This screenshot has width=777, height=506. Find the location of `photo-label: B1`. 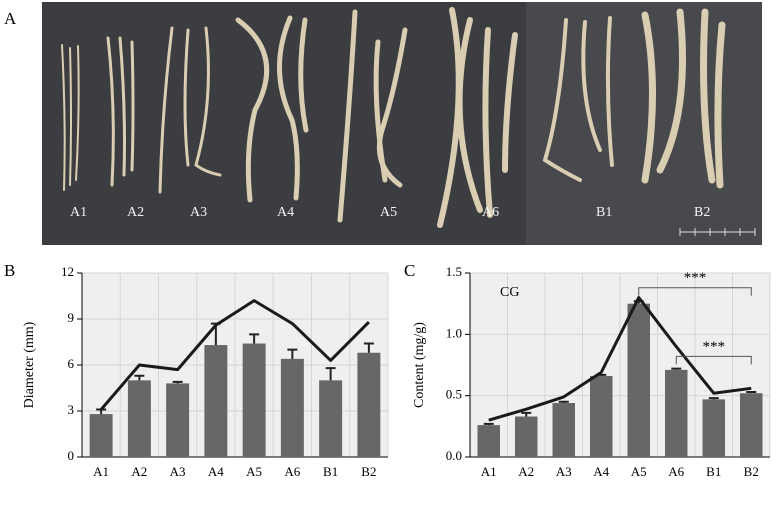

photo-label: B1 is located at coordinates (604, 212).